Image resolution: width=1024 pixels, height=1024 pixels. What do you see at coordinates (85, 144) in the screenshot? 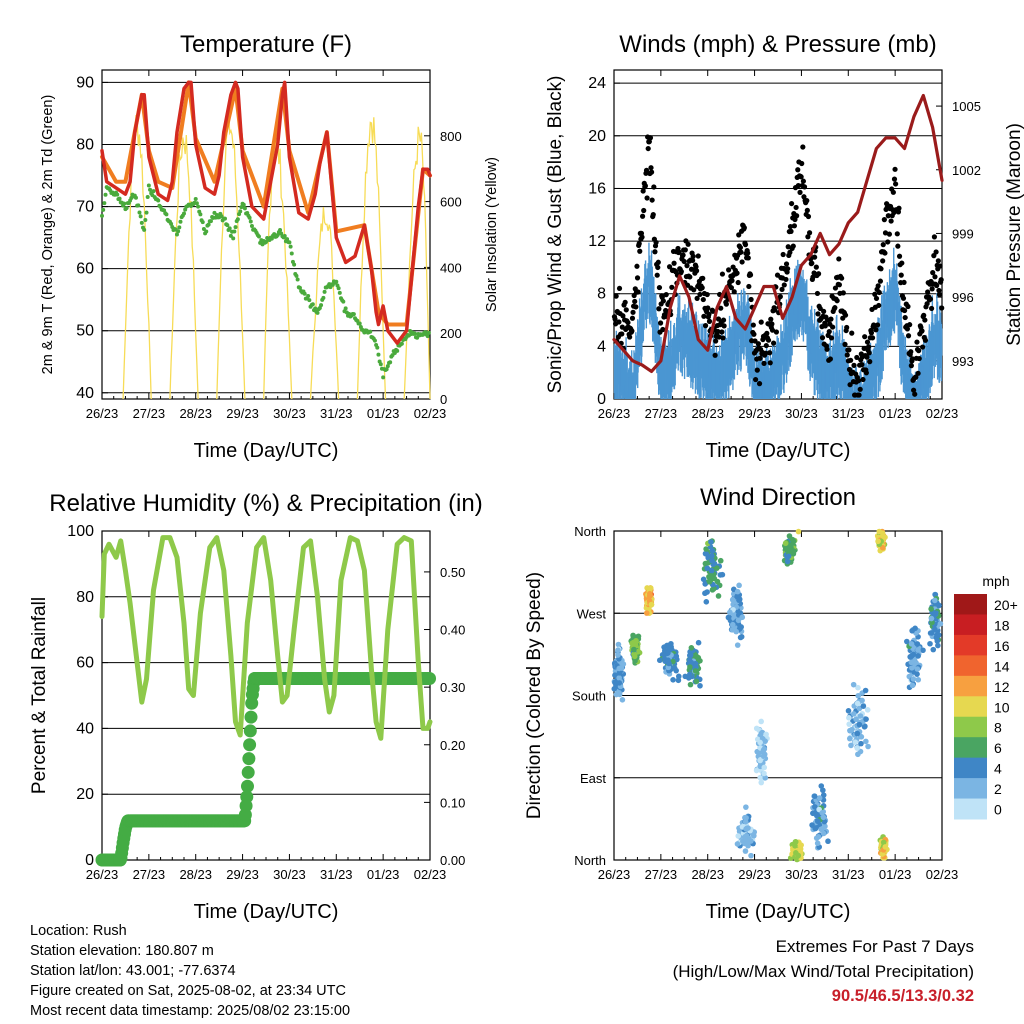
I see `y-tick-label: 80` at bounding box center [85, 144].